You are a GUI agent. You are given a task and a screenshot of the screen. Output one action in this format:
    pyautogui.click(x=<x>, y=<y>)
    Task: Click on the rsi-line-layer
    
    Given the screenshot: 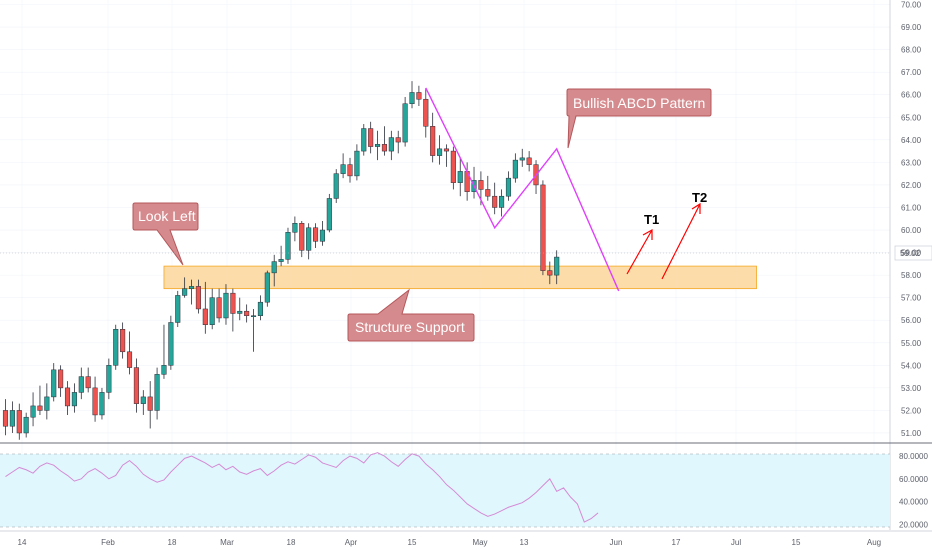 What is the action you would take?
    pyautogui.click(x=302, y=487)
    